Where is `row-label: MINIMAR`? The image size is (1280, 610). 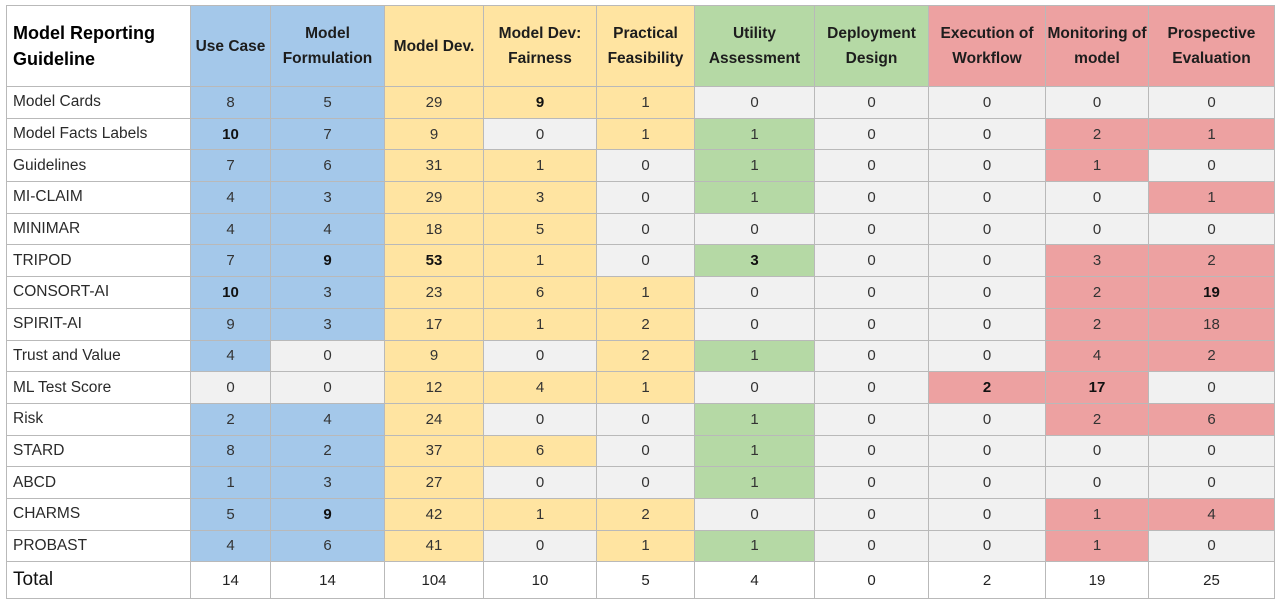 row-label: MINIMAR is located at coordinates (98, 229).